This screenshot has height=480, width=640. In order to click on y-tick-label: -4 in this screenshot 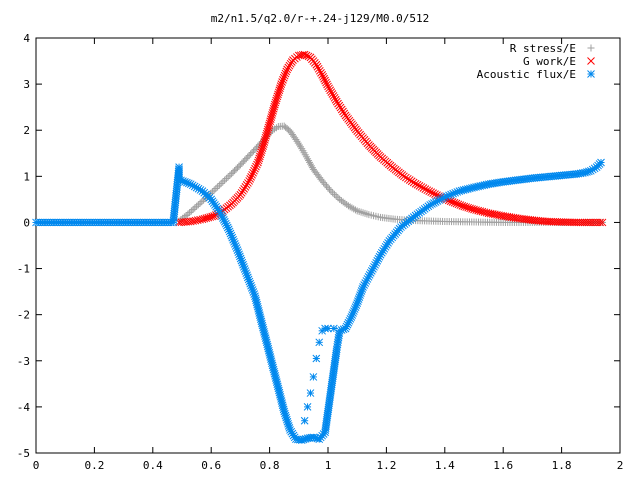, I will do `click(24, 407)`.